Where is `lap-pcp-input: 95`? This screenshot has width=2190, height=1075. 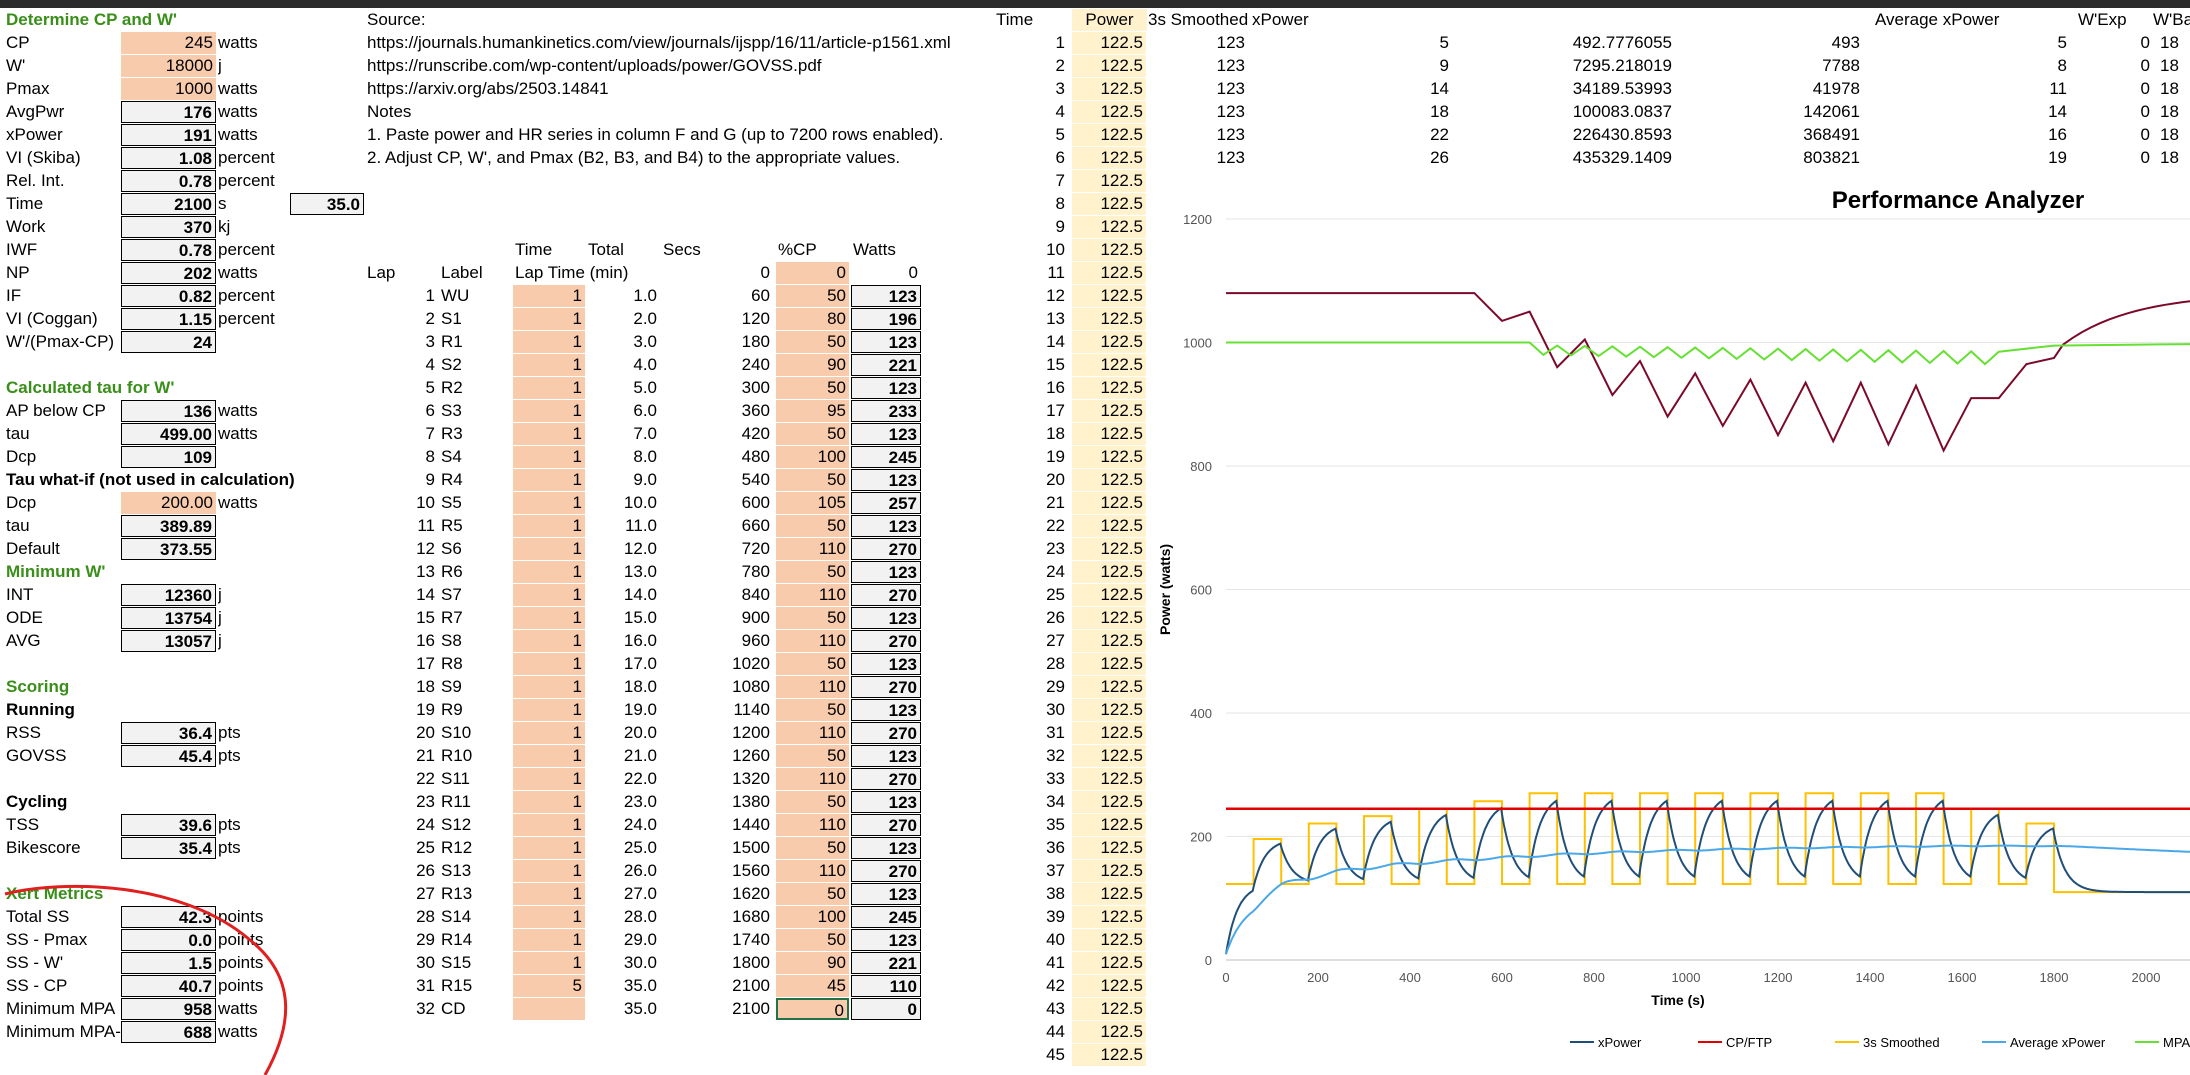
lap-pcp-input: 95 is located at coordinates (812, 411).